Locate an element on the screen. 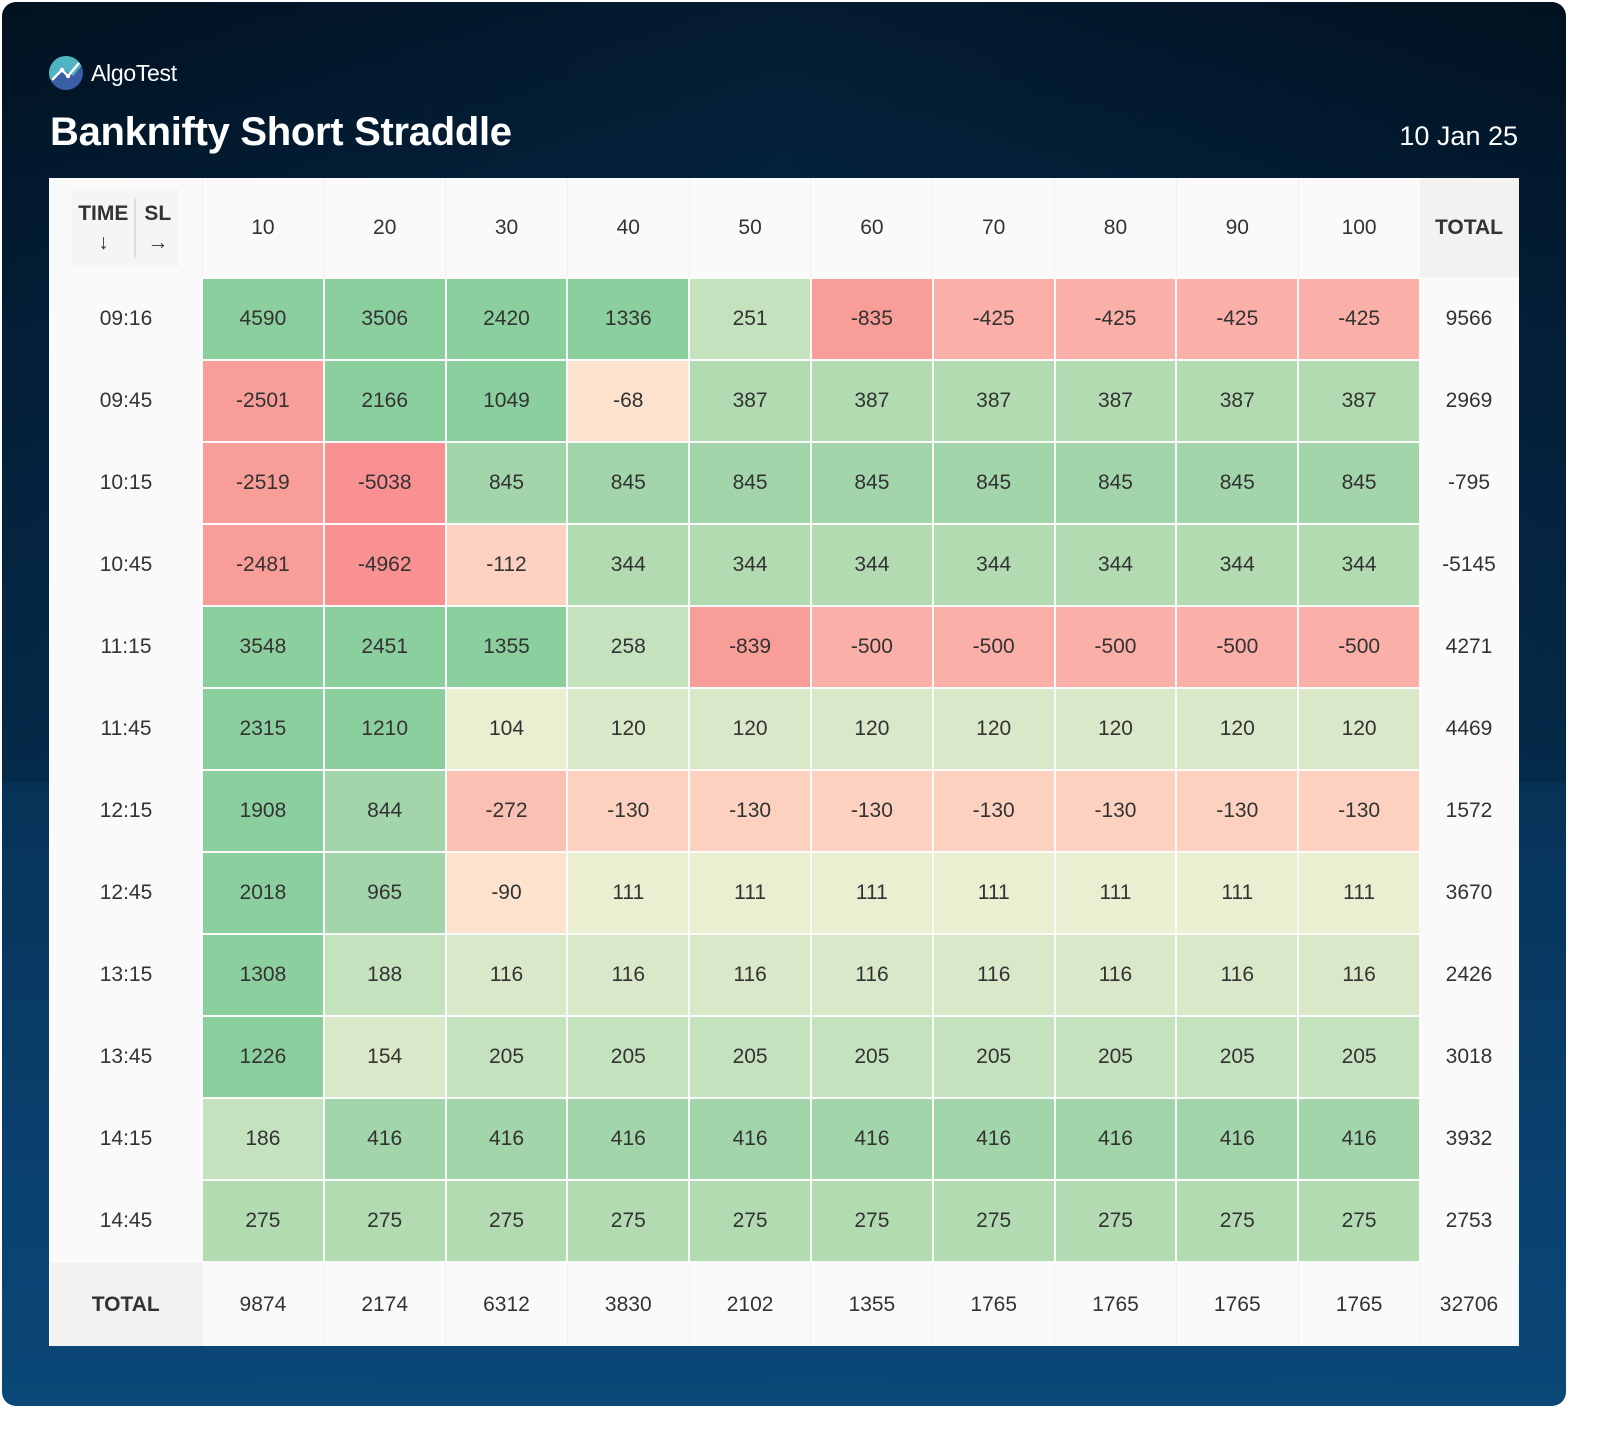 The image size is (1600, 1436). heatmap-cell: 104 is located at coordinates (506, 729).